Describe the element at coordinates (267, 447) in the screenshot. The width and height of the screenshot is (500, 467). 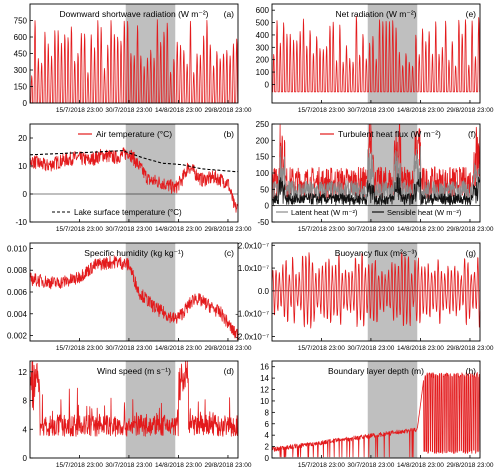
I see `y-tick-label: 2` at that location.